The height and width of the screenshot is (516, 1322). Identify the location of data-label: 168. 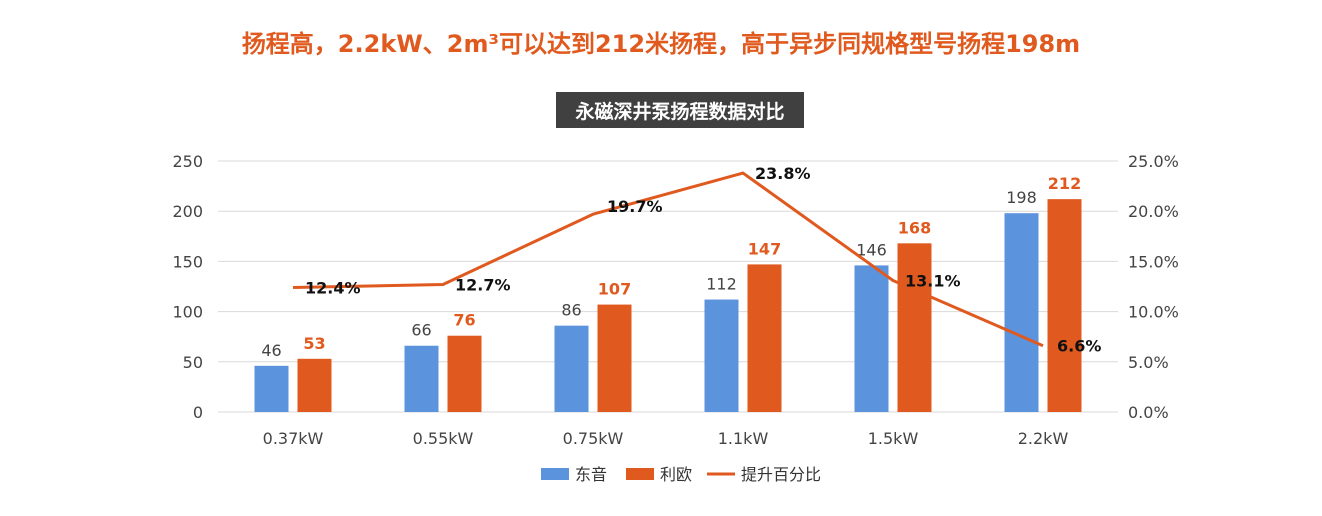
(914, 227).